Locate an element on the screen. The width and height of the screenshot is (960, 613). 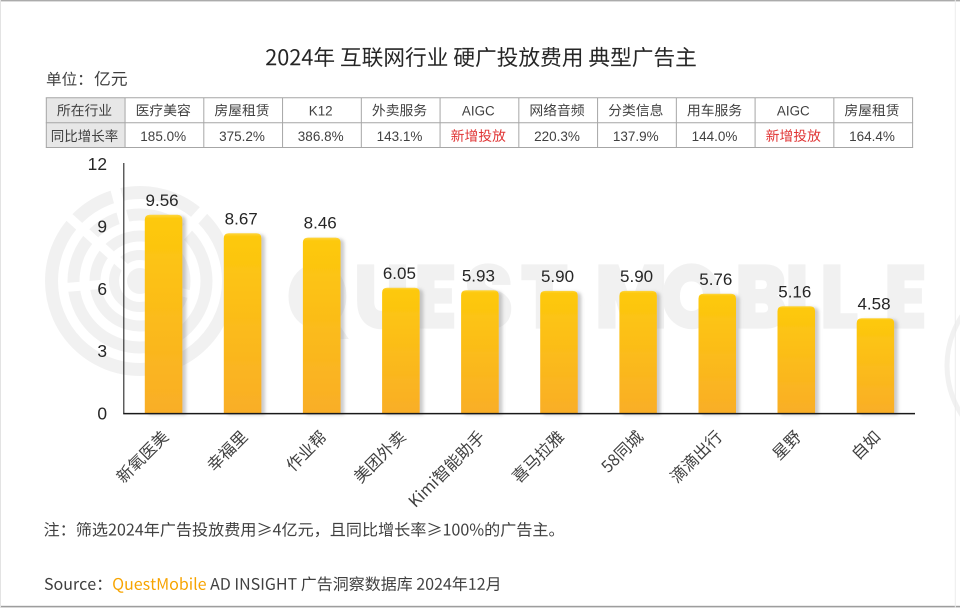
svg-text: 185.0% is located at coordinates (163, 136).